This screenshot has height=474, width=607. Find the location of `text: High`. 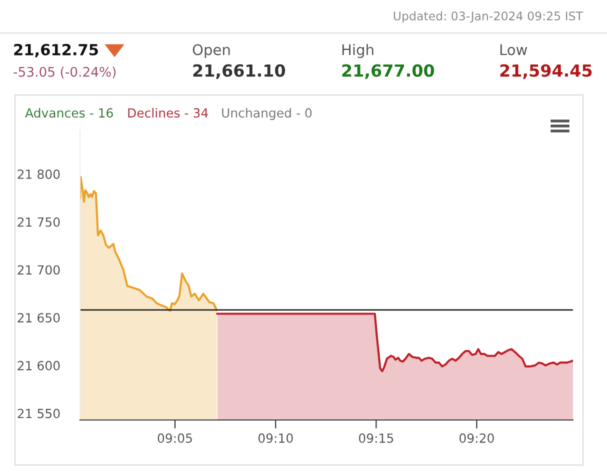

text: High is located at coordinates (358, 51).